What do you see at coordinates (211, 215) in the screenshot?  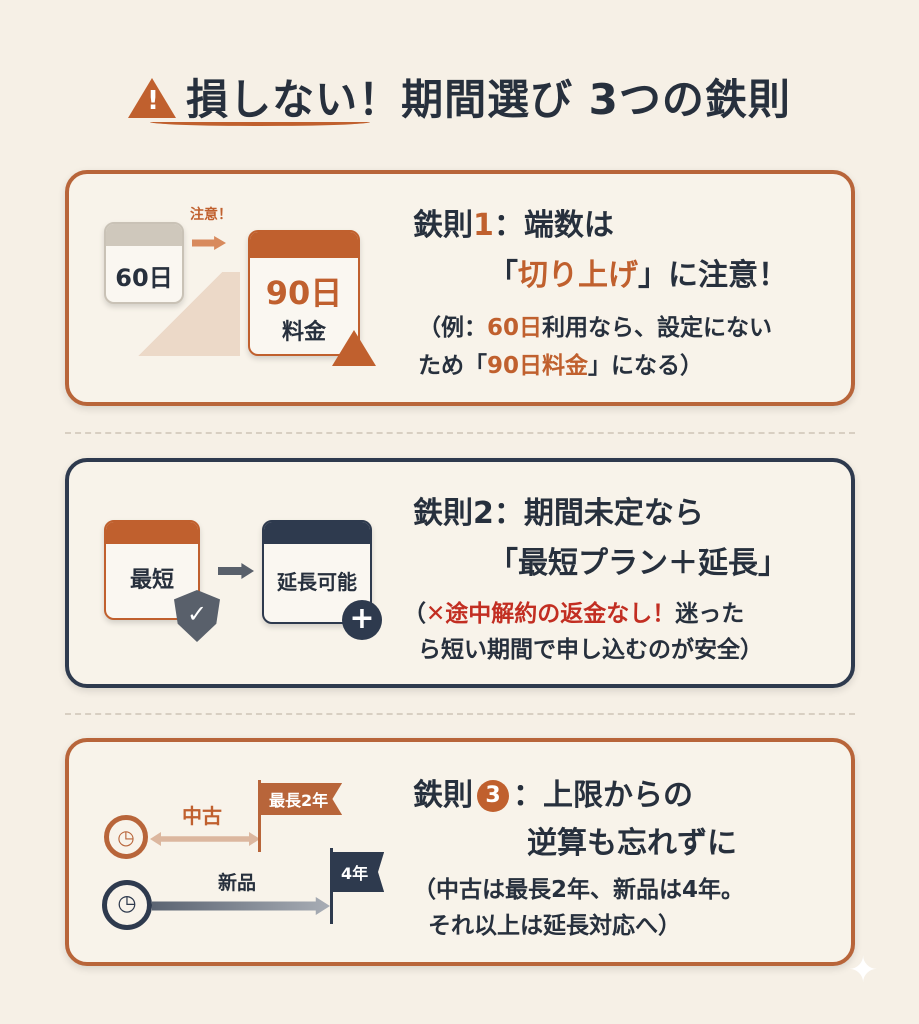 I see `caution-label: 注意！` at bounding box center [211, 215].